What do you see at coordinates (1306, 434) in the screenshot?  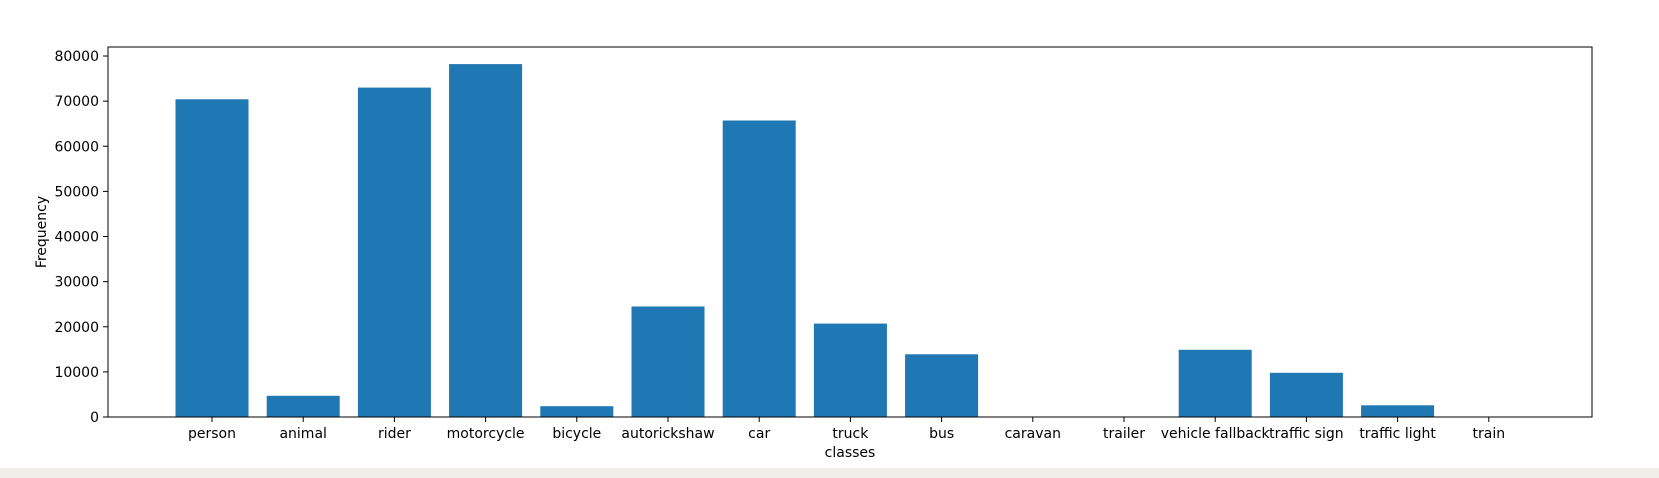 I see `x-tick-label: traffic sign` at bounding box center [1306, 434].